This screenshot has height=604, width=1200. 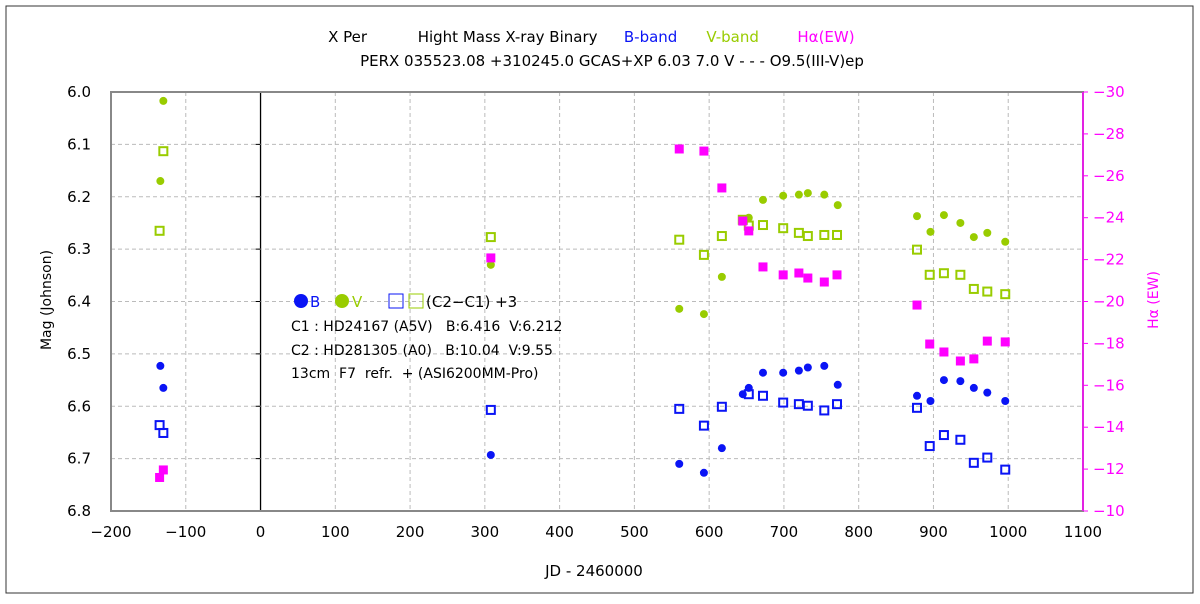 What do you see at coordinates (357, 302) in the screenshot?
I see `legend-v-label: V` at bounding box center [357, 302].